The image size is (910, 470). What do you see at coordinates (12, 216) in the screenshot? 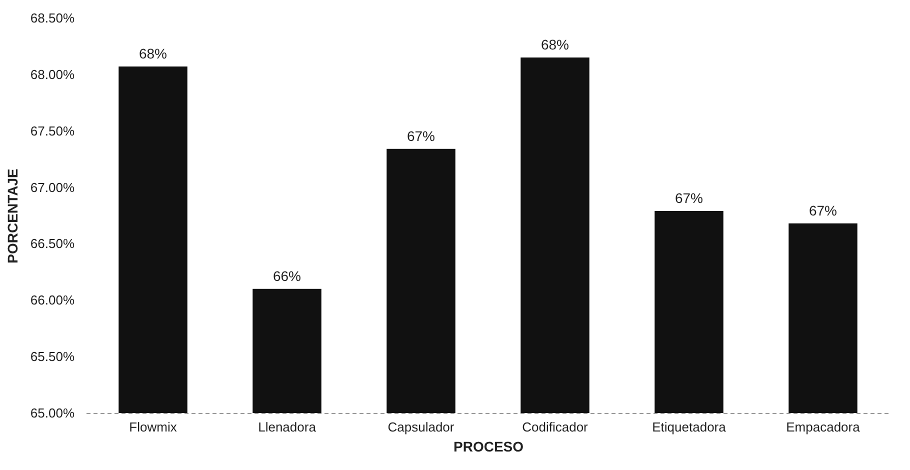
I see `y-axis-title: PORCENTAJE` at bounding box center [12, 216].